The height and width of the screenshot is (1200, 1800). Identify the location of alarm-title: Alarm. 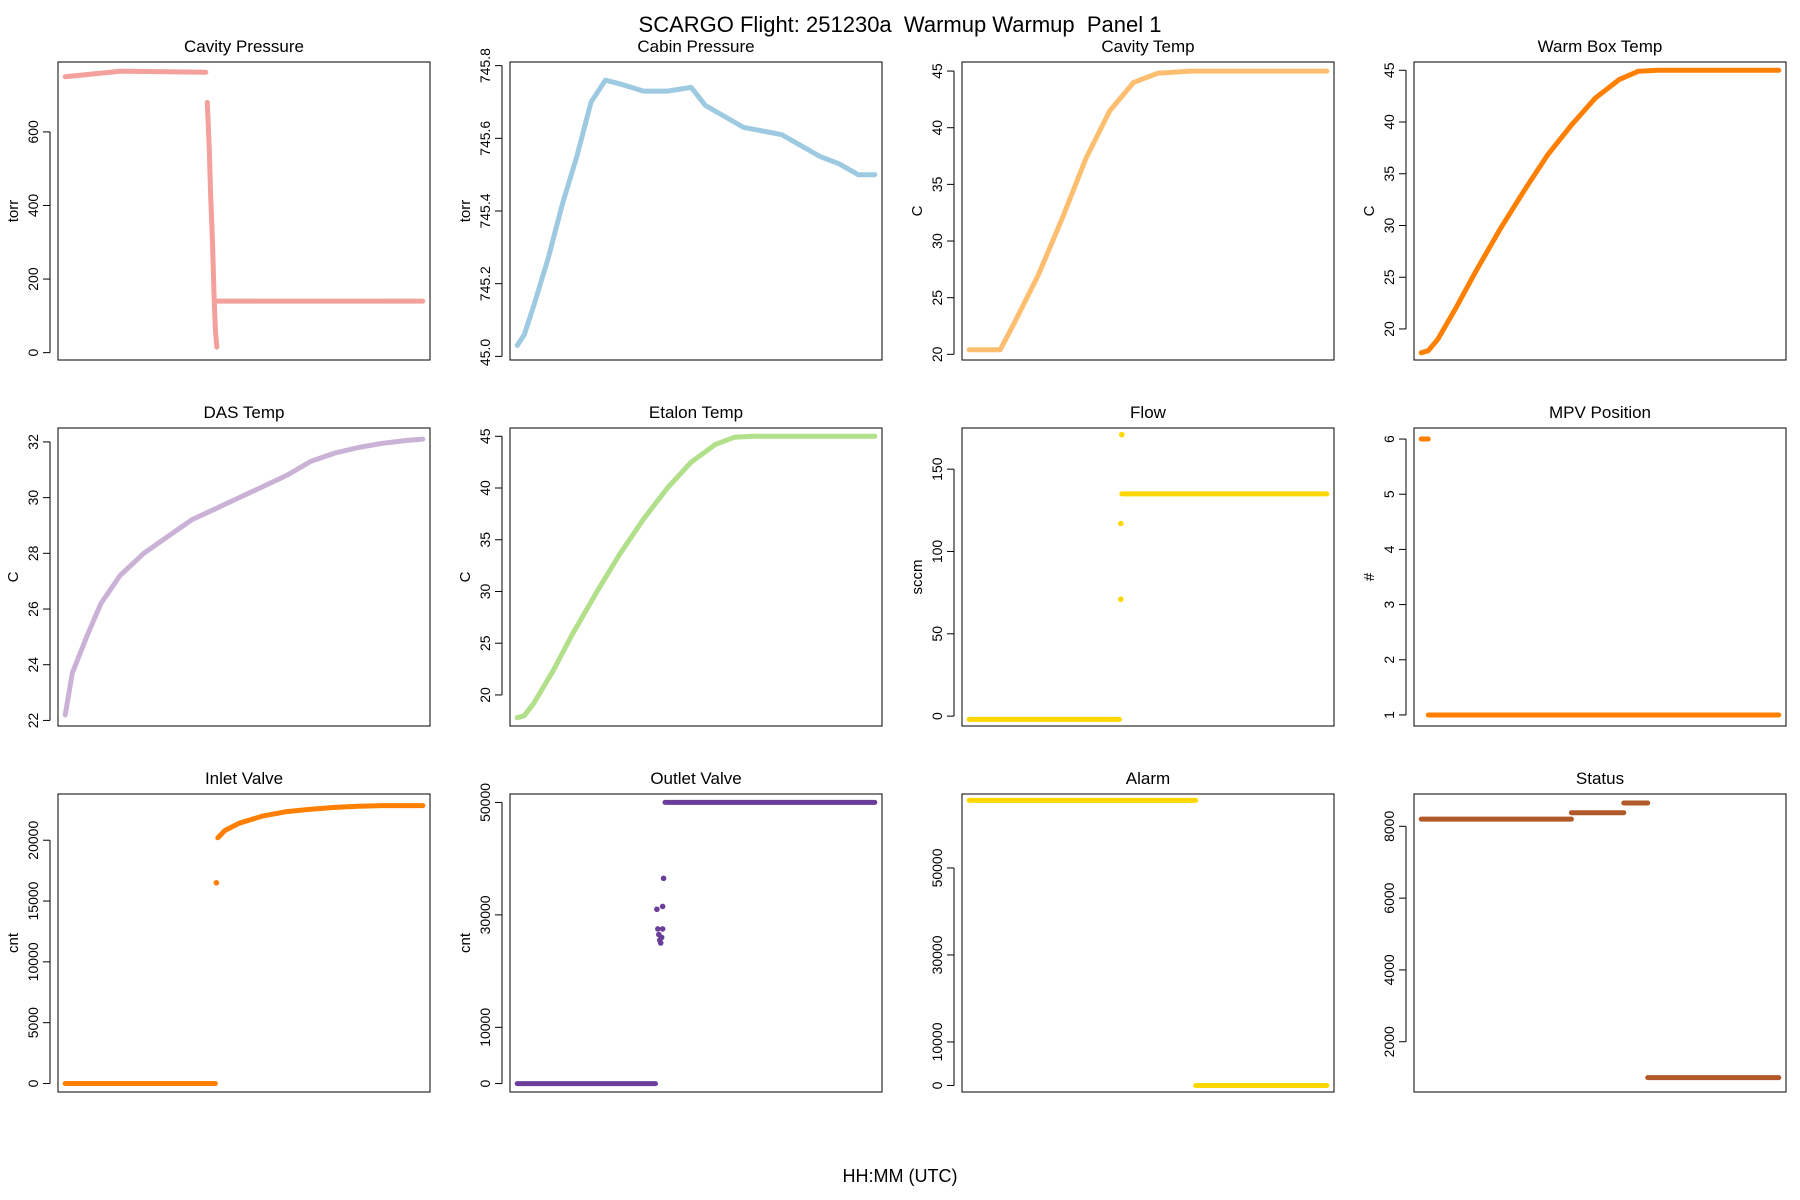
(1148, 778).